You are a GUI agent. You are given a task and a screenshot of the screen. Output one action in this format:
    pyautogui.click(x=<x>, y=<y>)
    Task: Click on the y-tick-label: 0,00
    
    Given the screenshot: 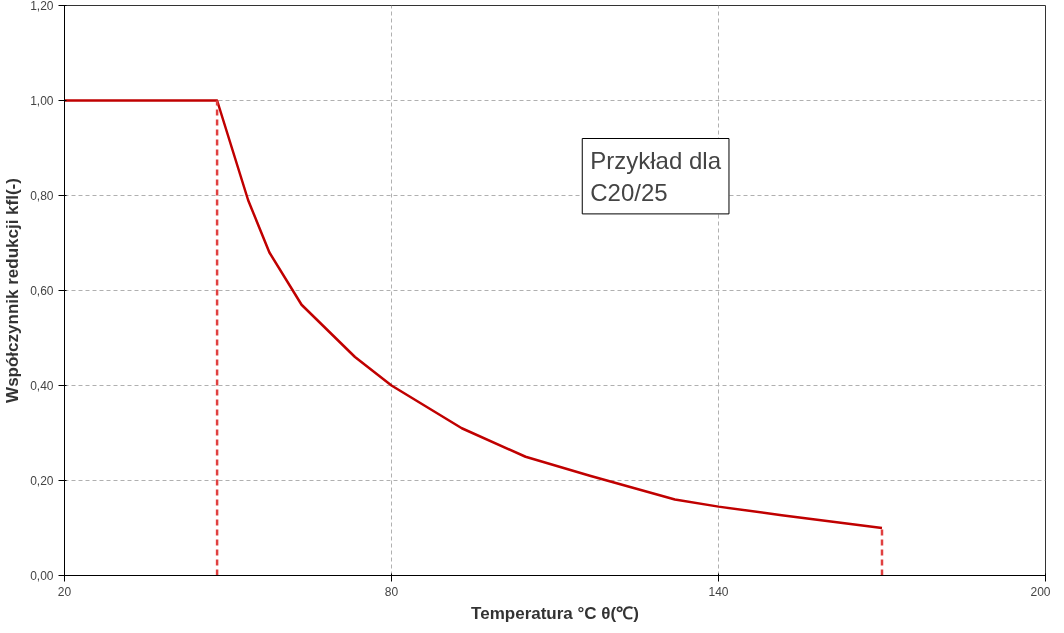 What is the action you would take?
    pyautogui.click(x=42, y=576)
    